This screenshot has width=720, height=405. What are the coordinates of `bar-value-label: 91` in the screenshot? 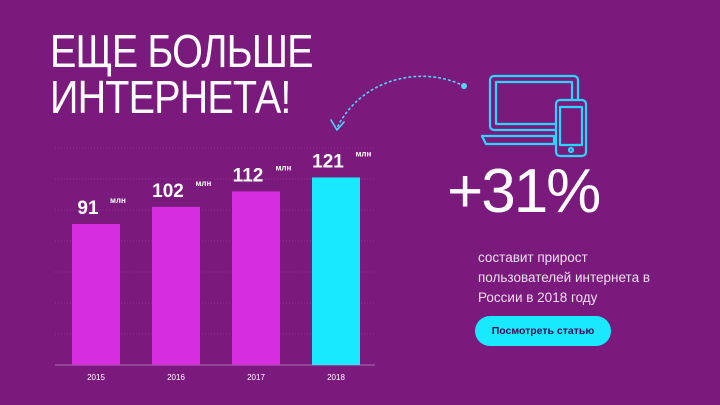 It's located at (88, 208).